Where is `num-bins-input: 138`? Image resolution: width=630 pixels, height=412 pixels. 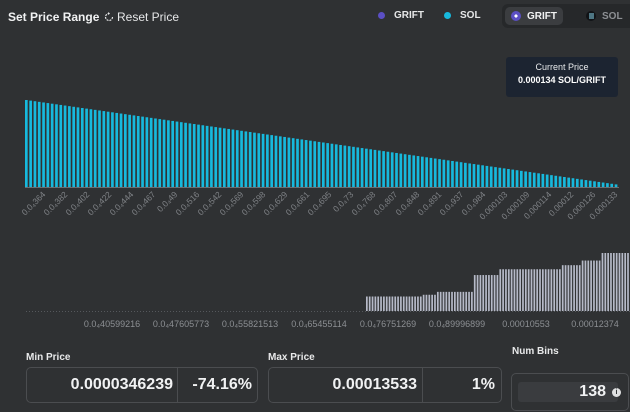
num-bins-input: 138 is located at coordinates (592, 391).